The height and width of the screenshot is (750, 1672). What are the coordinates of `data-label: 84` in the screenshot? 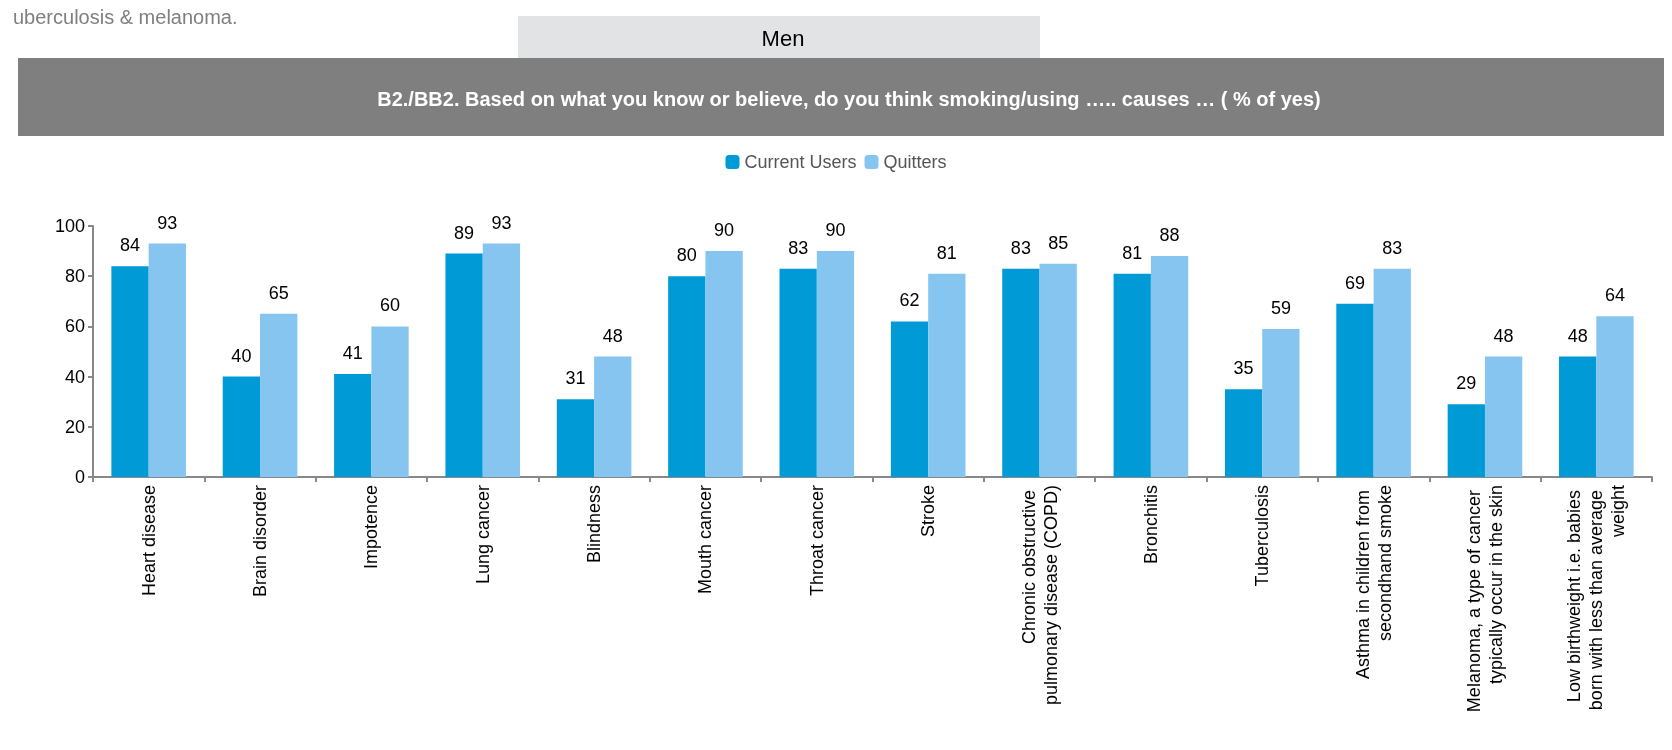 It's located at (130, 245).